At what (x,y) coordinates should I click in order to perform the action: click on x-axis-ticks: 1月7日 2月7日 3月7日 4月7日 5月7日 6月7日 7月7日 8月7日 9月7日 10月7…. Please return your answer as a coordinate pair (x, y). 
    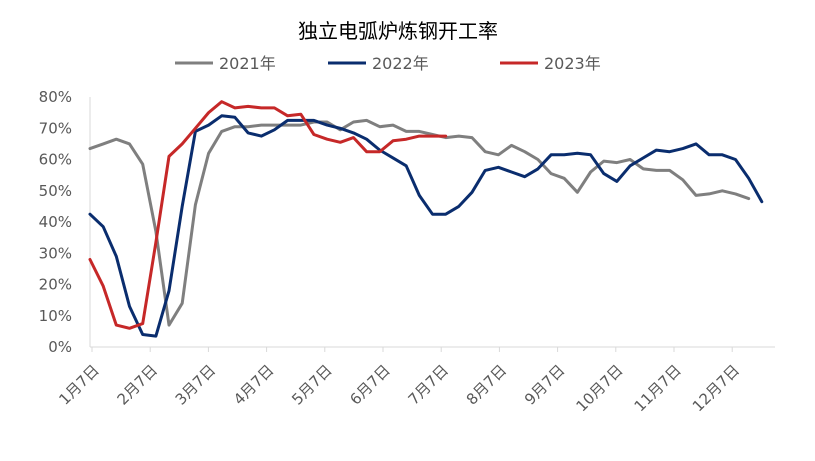
    Looking at the image, I should click on (399, 381).